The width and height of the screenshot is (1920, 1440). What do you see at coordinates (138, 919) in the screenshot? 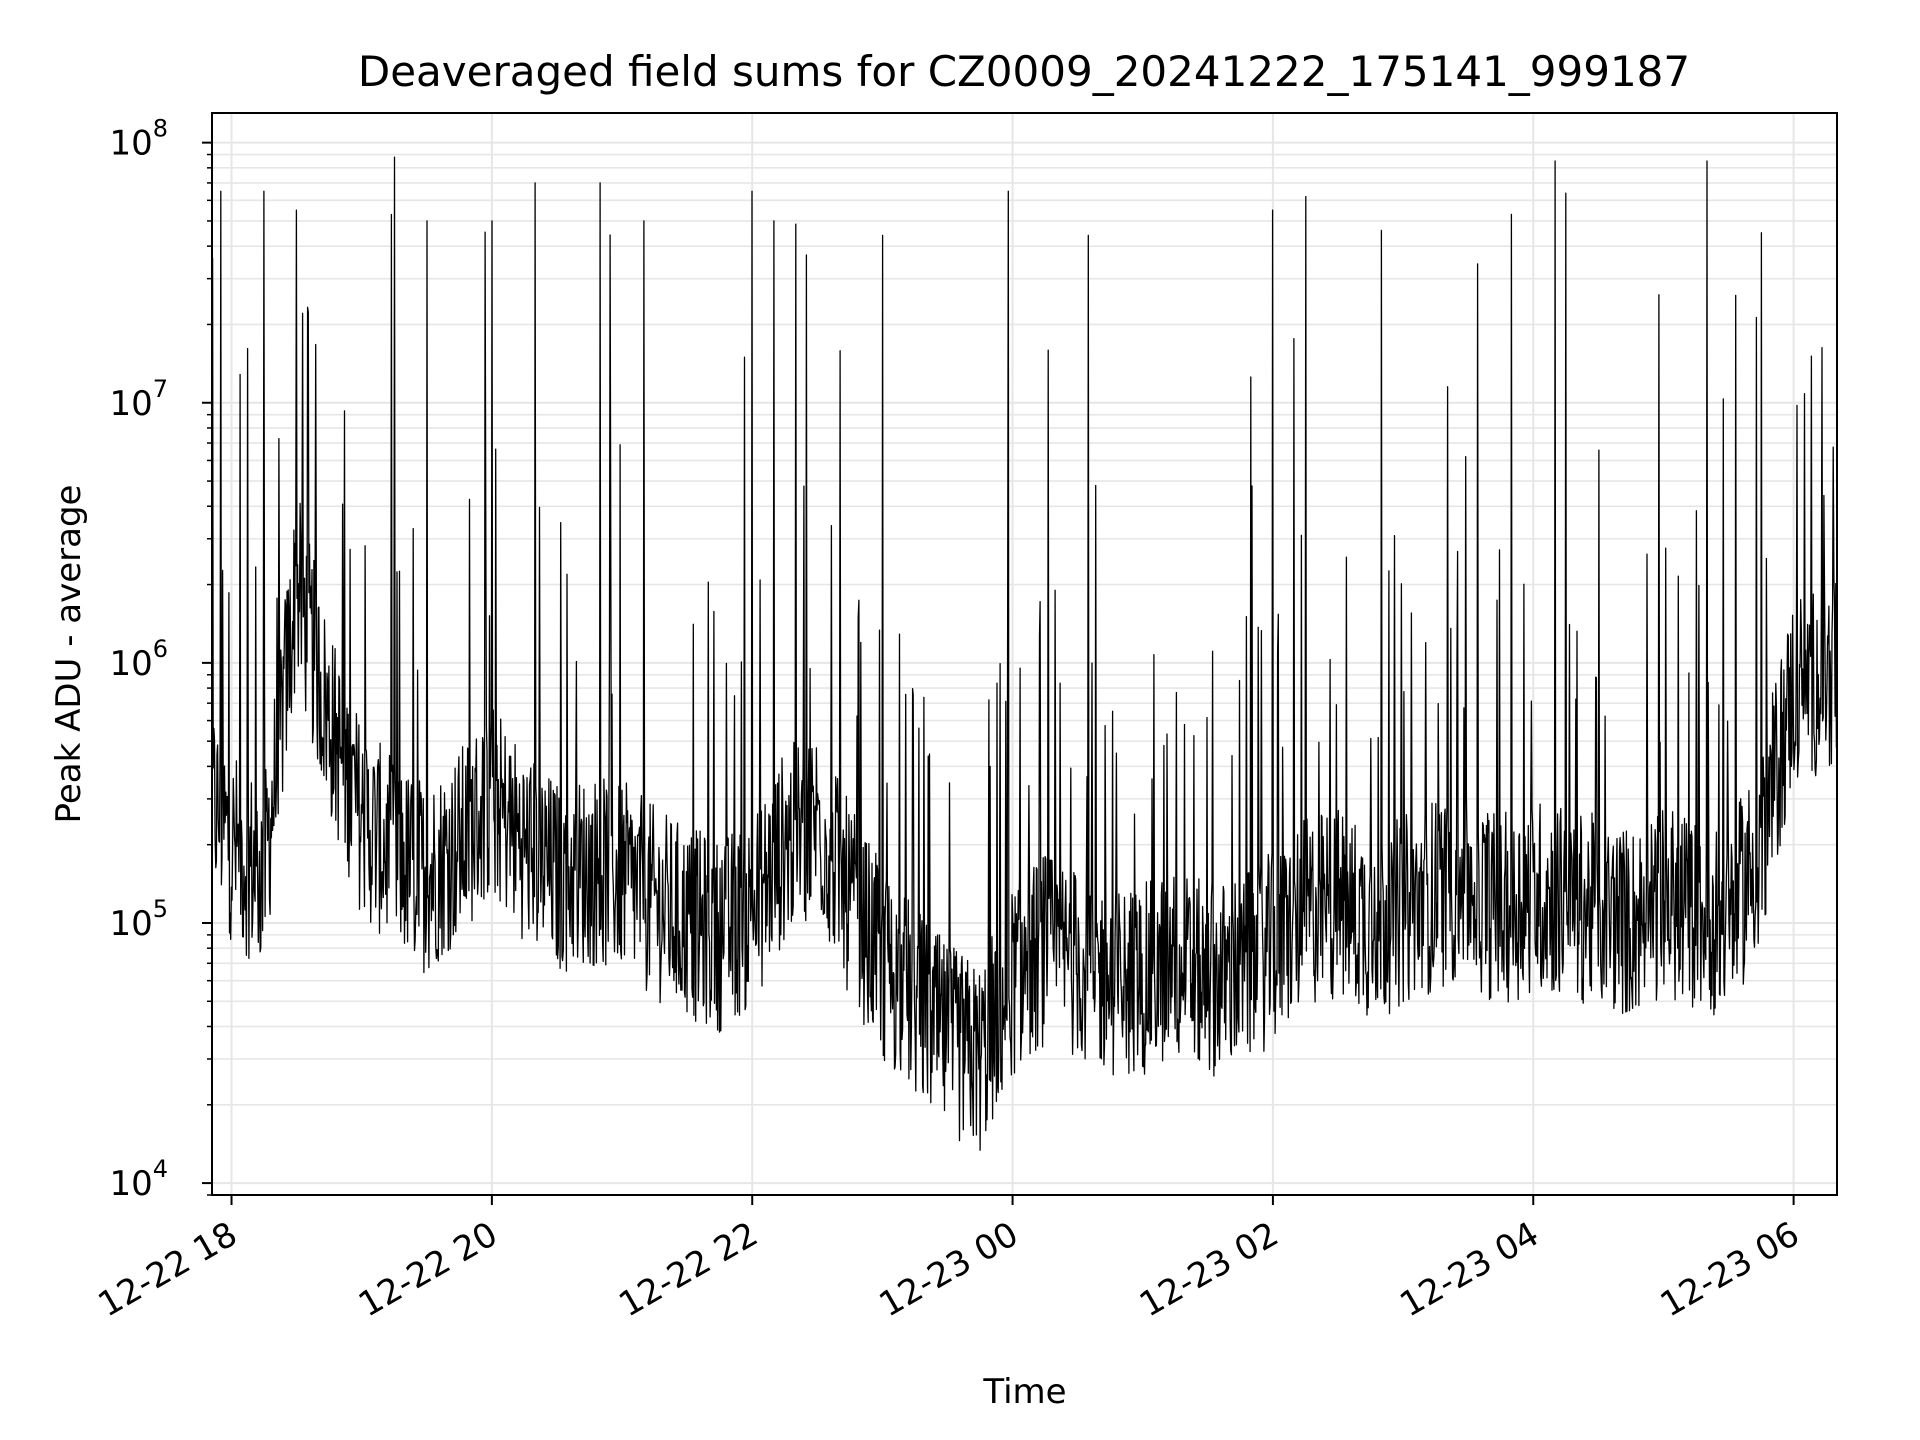
I see `y-tick-label: 10⁵` at bounding box center [138, 919].